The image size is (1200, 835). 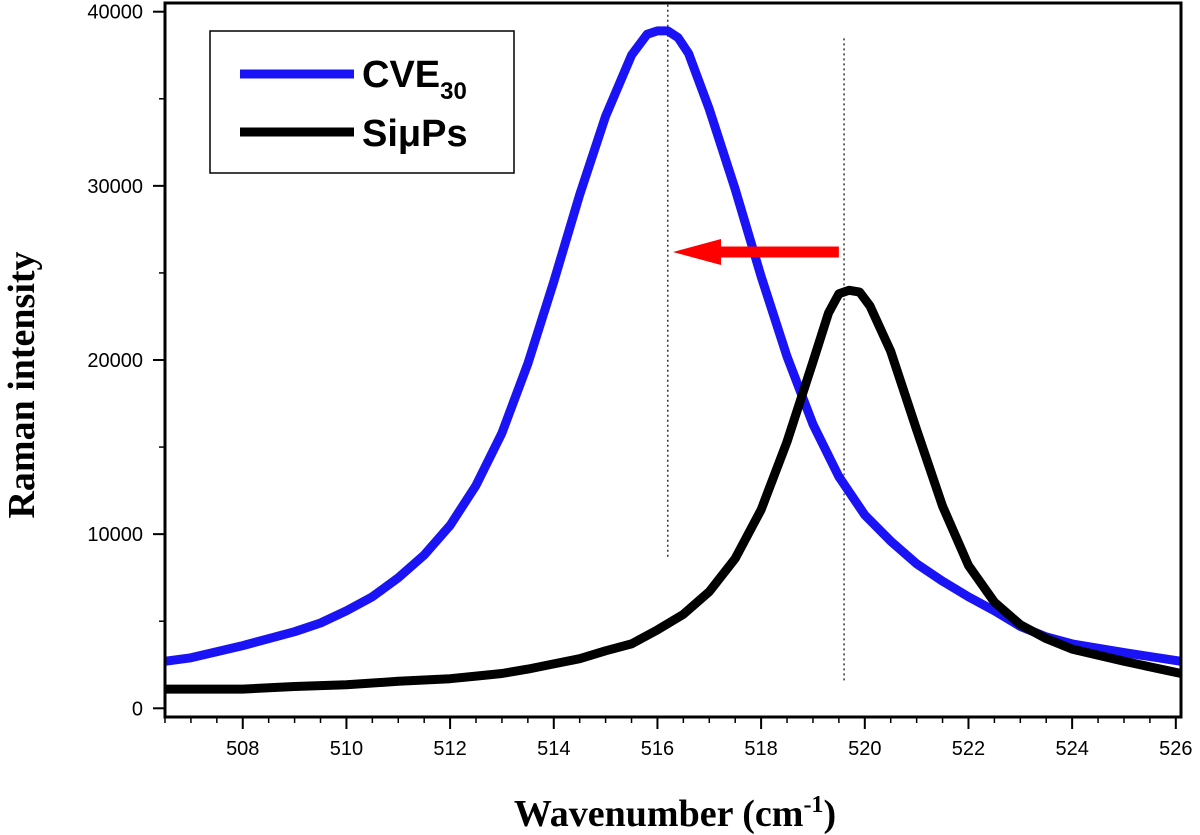 I want to click on x-axis-title-end: ), so click(x=829, y=814).